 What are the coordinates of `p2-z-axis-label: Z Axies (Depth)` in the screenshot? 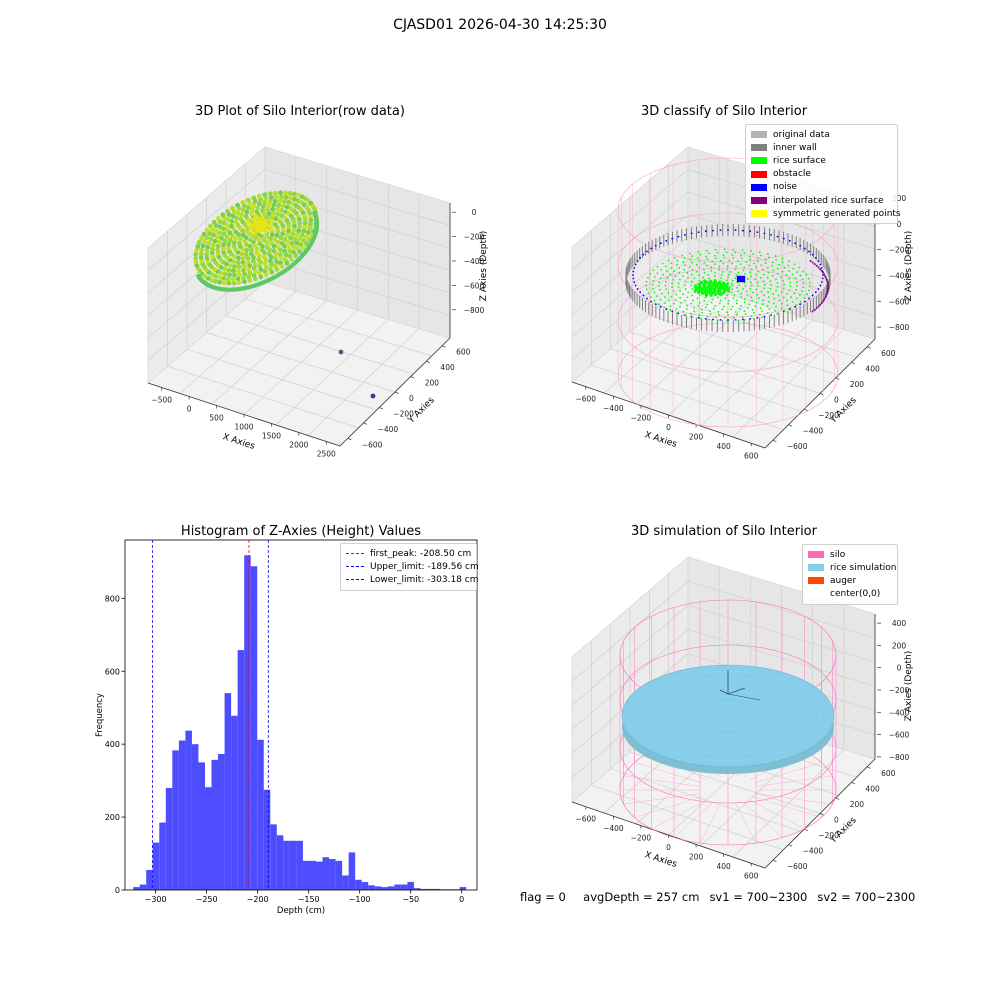 It's located at (909, 266).